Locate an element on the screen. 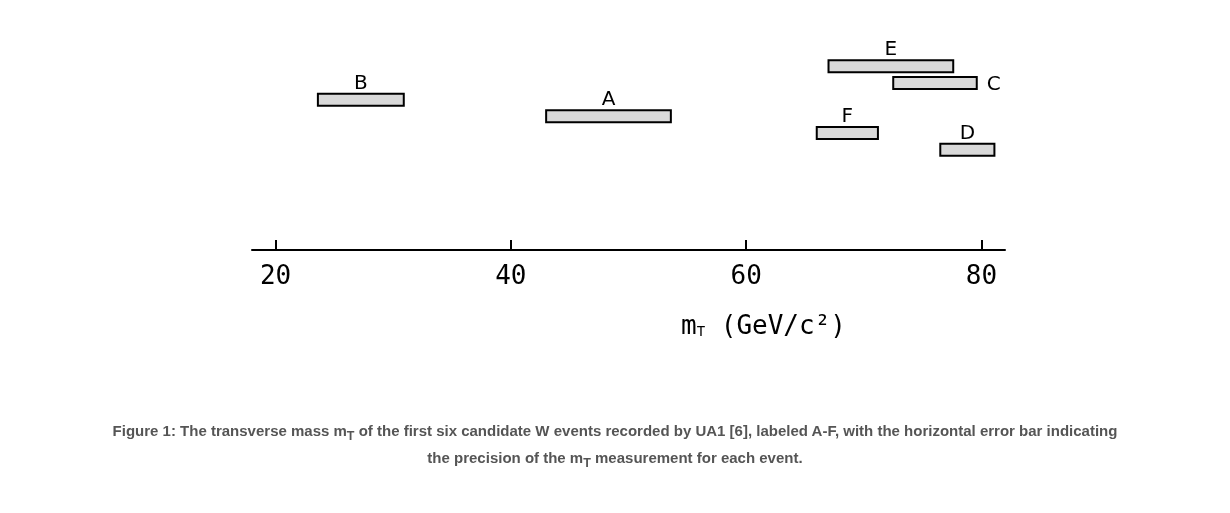  data-label: A is located at coordinates (608, 98).